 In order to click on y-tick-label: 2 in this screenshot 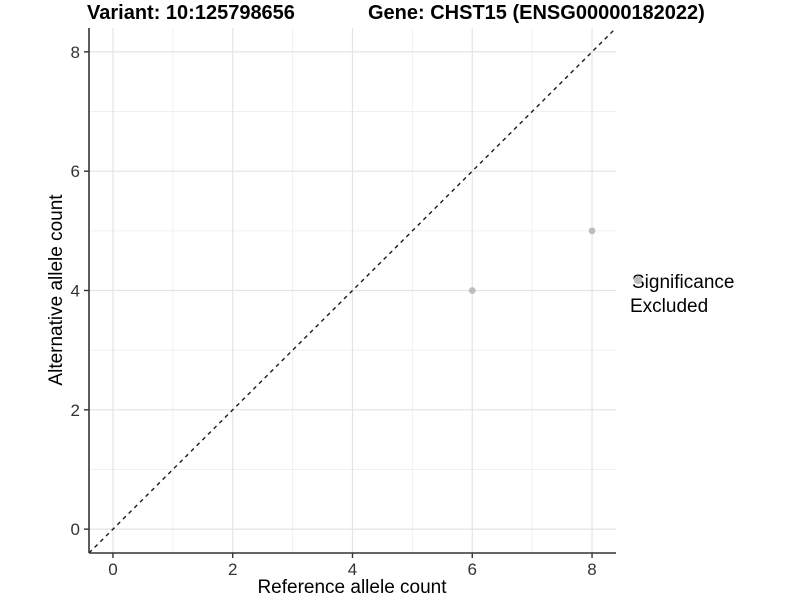, I will do `click(75, 410)`.